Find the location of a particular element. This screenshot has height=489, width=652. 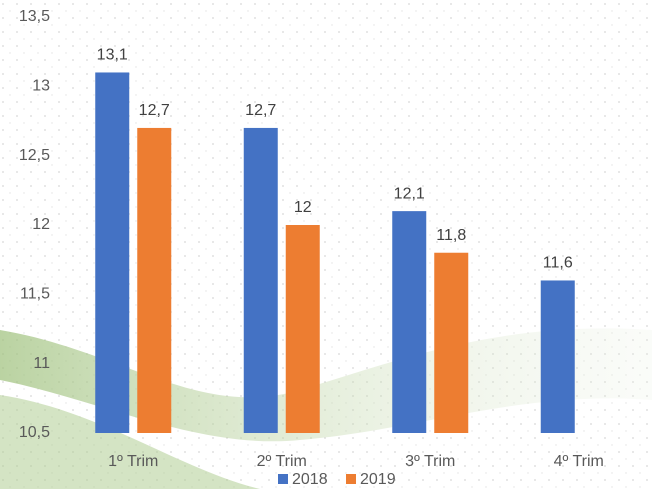

x-tick-label: 1º Trim is located at coordinates (133, 461).